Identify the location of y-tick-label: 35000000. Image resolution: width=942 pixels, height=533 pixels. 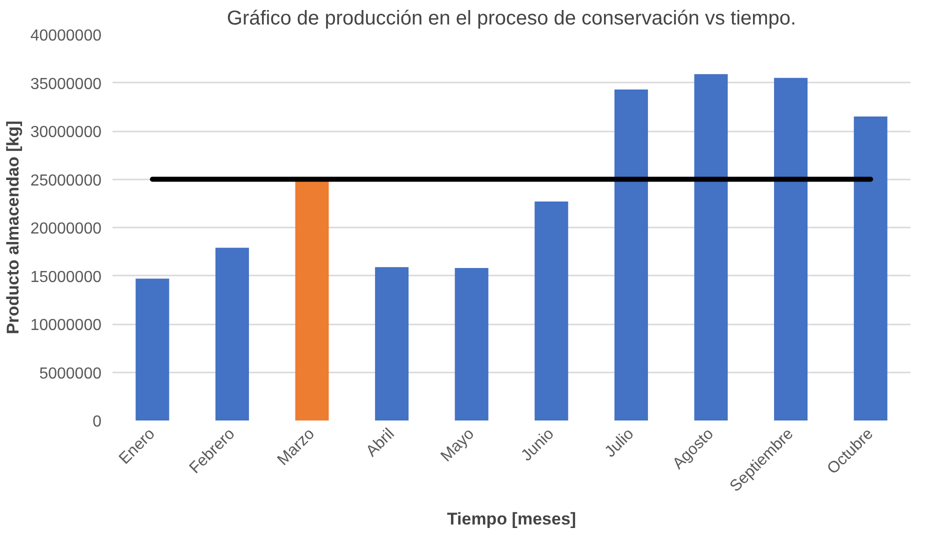
(66, 84).